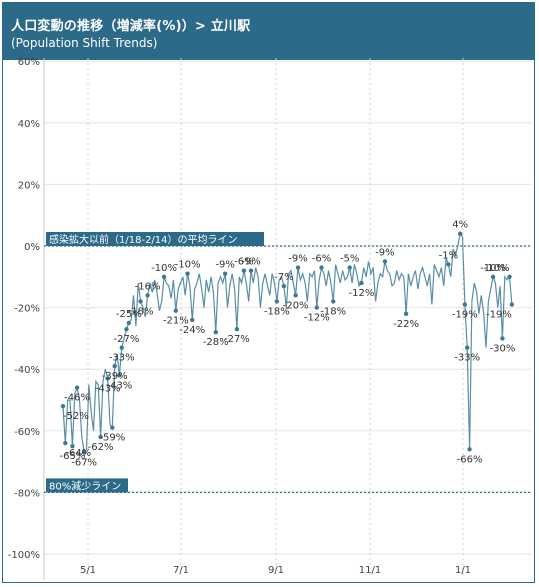 The width and height of the screenshot is (539, 587). What do you see at coordinates (112, 438) in the screenshot?
I see `data-label: -59%` at bounding box center [112, 438].